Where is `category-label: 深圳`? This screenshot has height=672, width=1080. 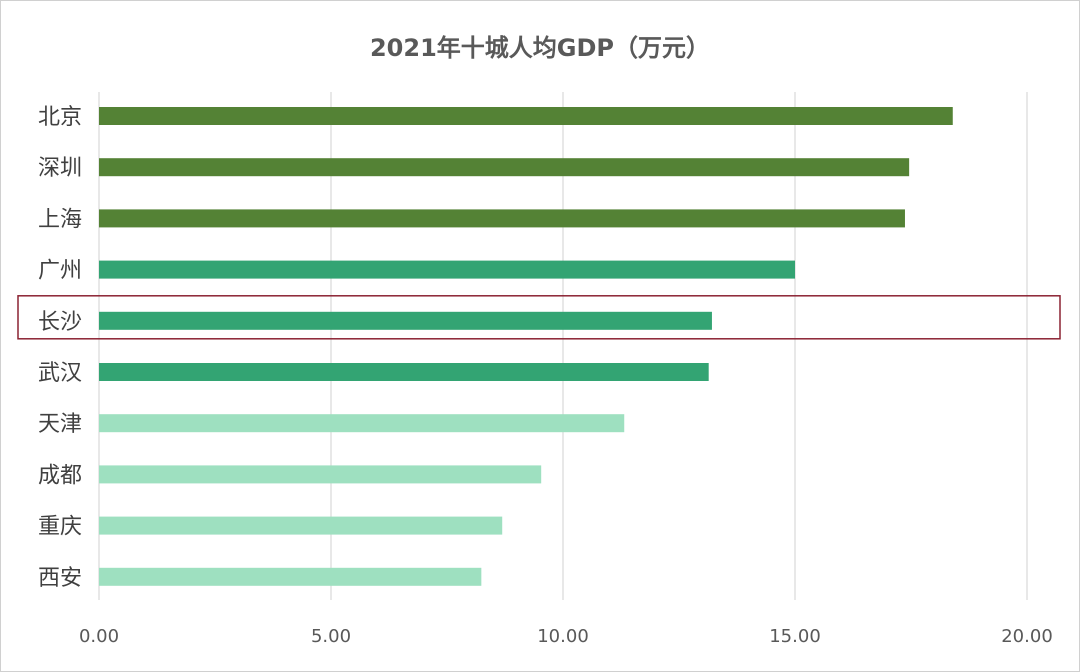
category-label: 深圳 is located at coordinates (60, 168).